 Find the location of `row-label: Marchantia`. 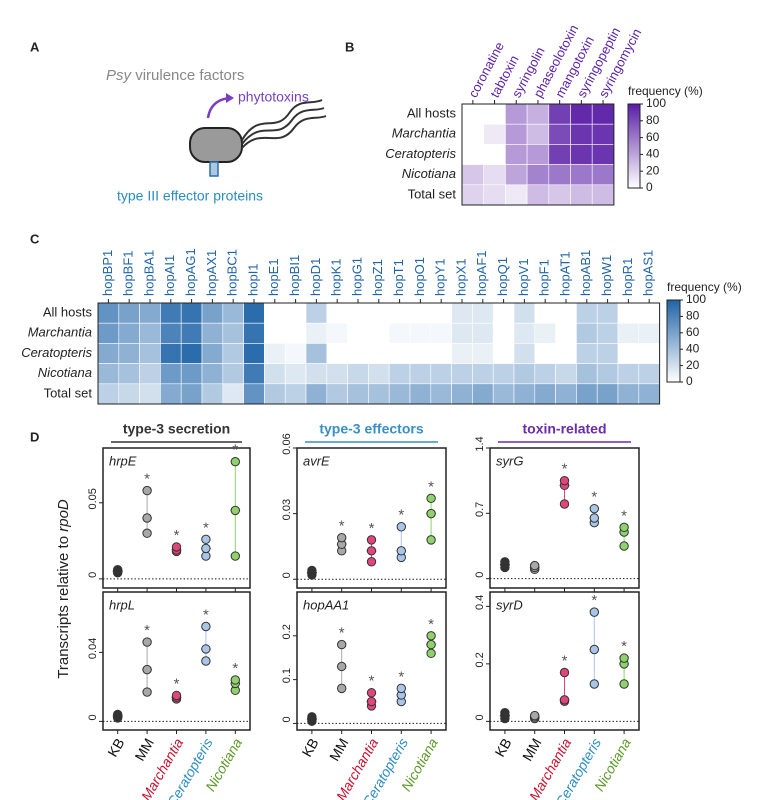

row-label: Marchantia is located at coordinates (424, 133).